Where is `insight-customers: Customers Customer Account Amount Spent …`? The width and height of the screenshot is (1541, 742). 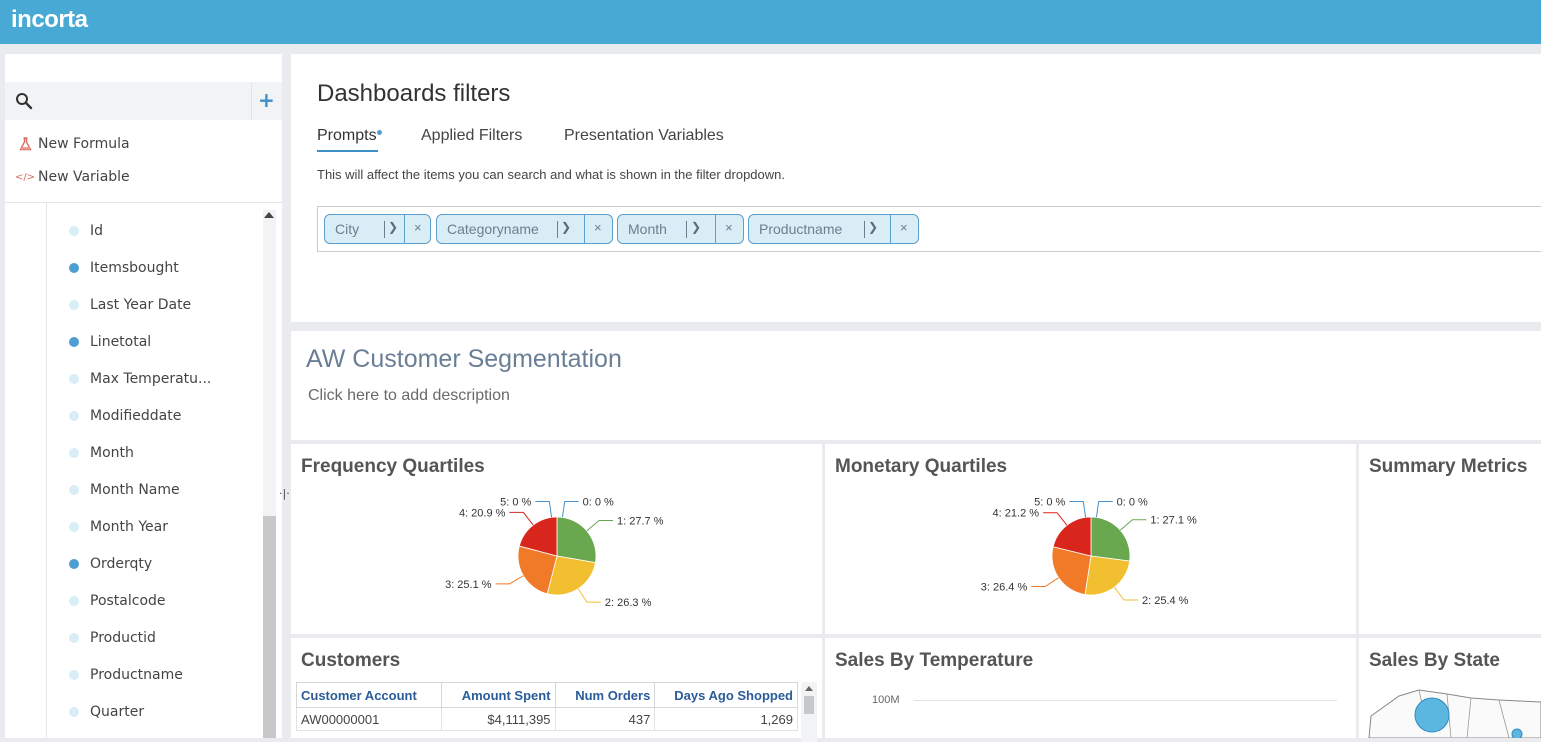 insight-customers: Customers Customer Account Amount Spent … is located at coordinates (556, 690).